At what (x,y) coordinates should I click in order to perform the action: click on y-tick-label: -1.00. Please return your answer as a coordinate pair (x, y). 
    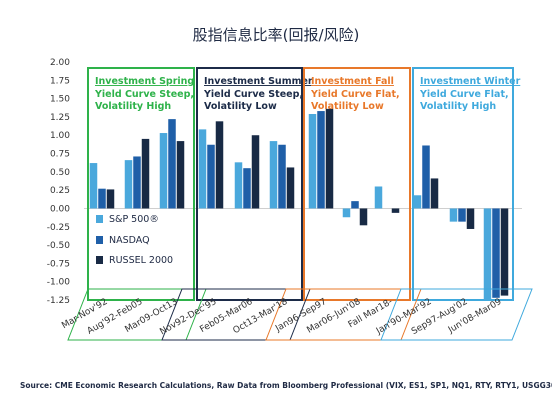
    Looking at the image, I should click on (59, 283).